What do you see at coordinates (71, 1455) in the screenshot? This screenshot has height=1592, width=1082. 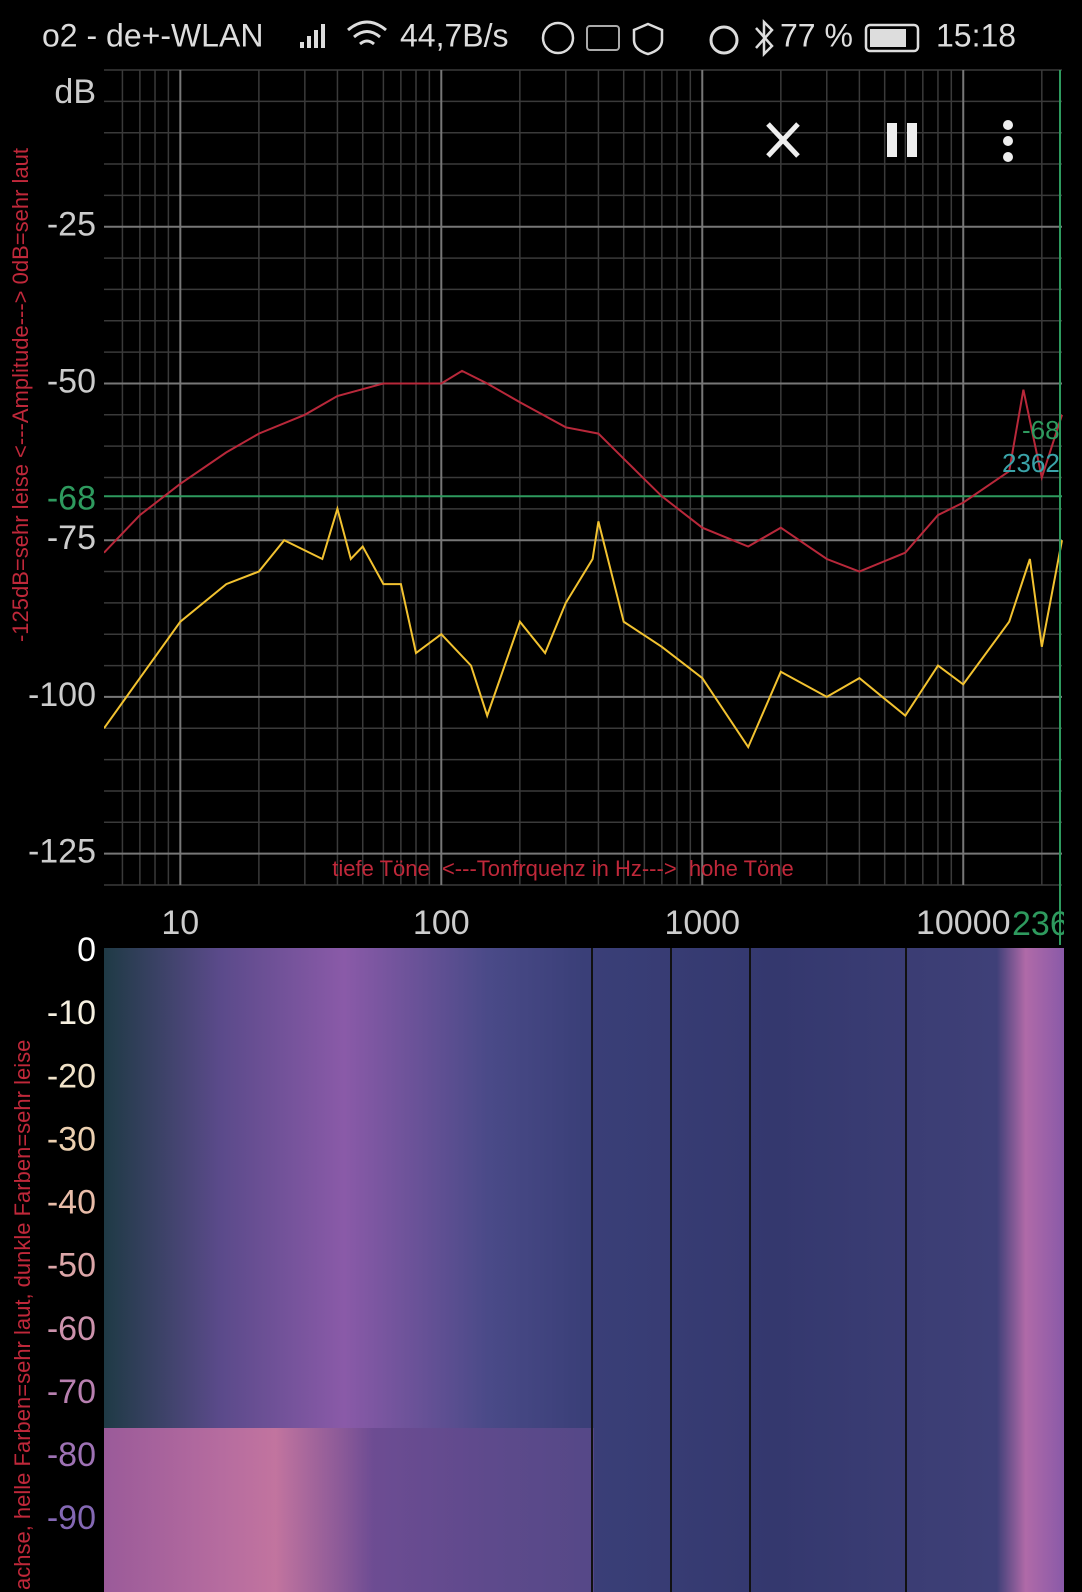 I see `y-tick-label: -80` at bounding box center [71, 1455].